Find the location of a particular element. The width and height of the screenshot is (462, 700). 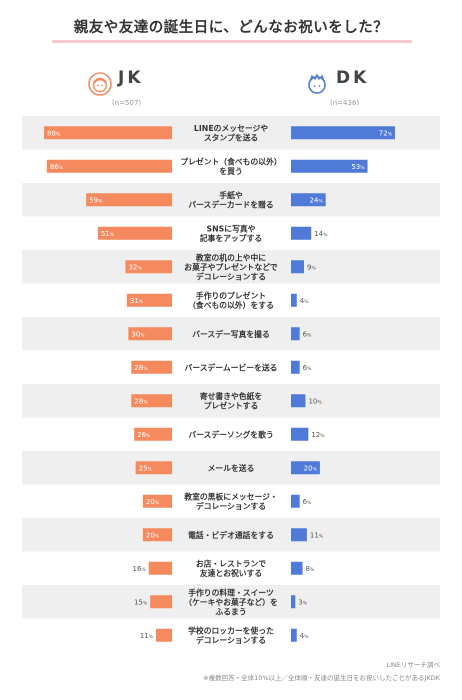

category-label: 手作りの料理・スイーツ is located at coordinates (231, 592).